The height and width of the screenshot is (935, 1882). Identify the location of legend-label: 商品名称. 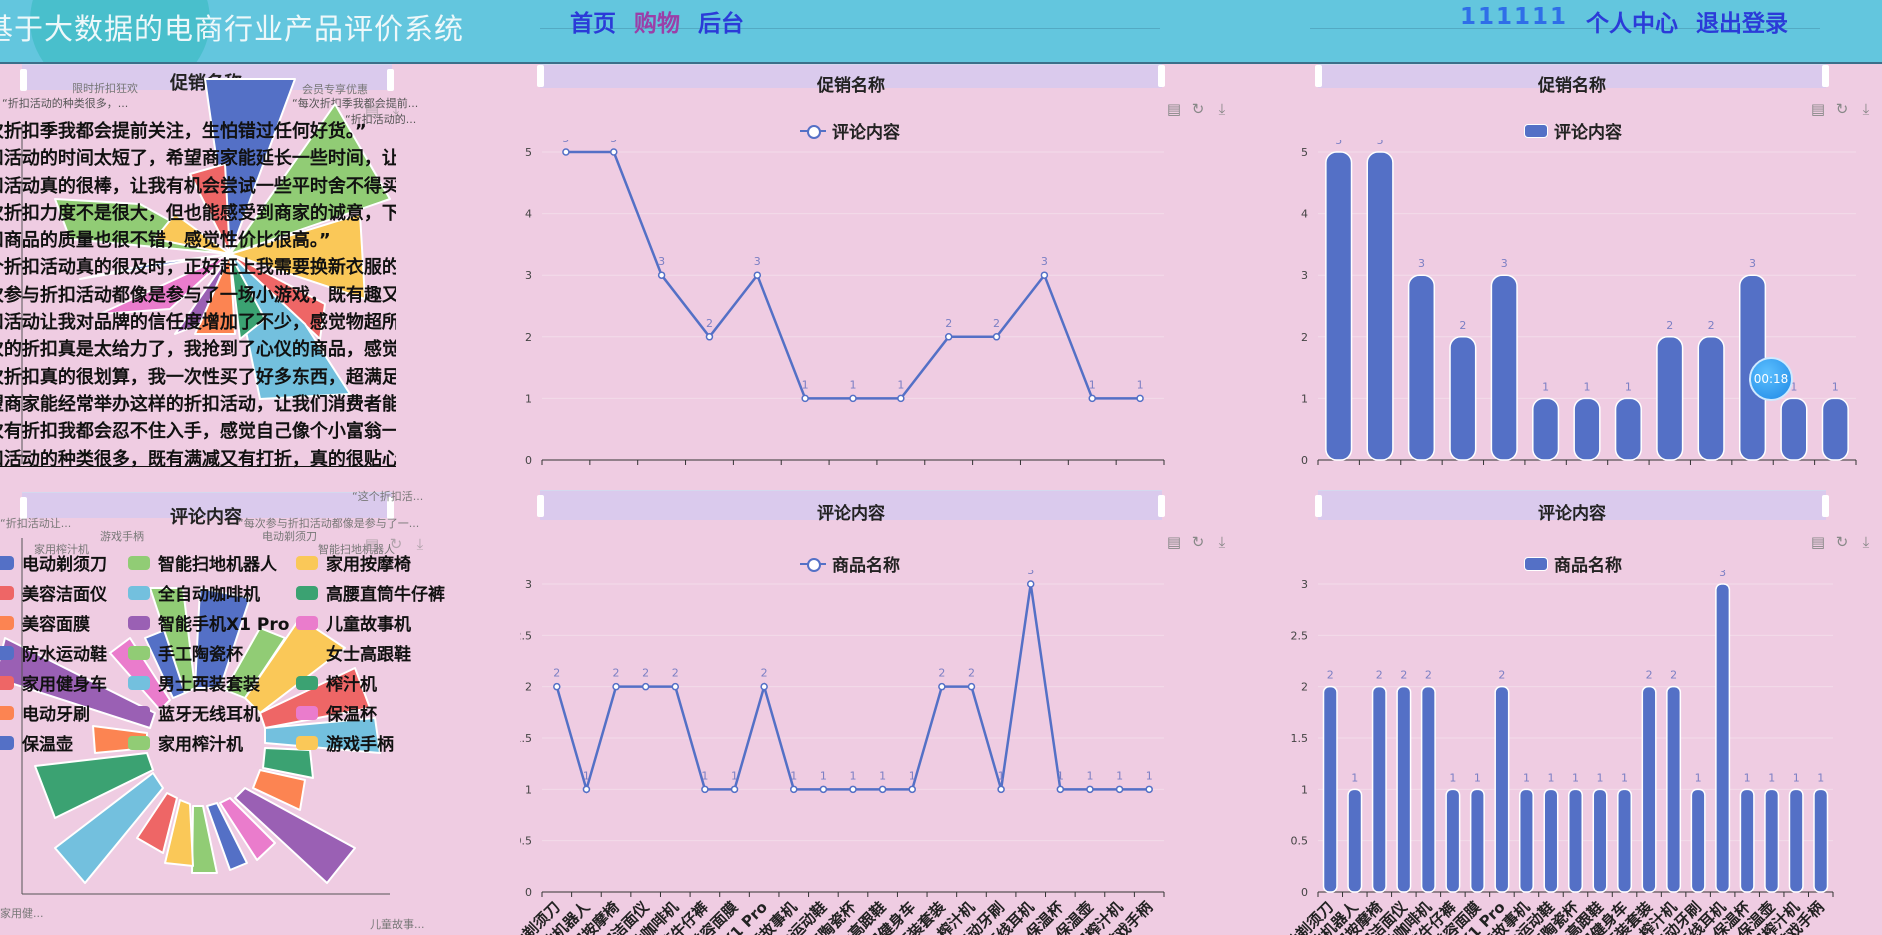
(866, 566).